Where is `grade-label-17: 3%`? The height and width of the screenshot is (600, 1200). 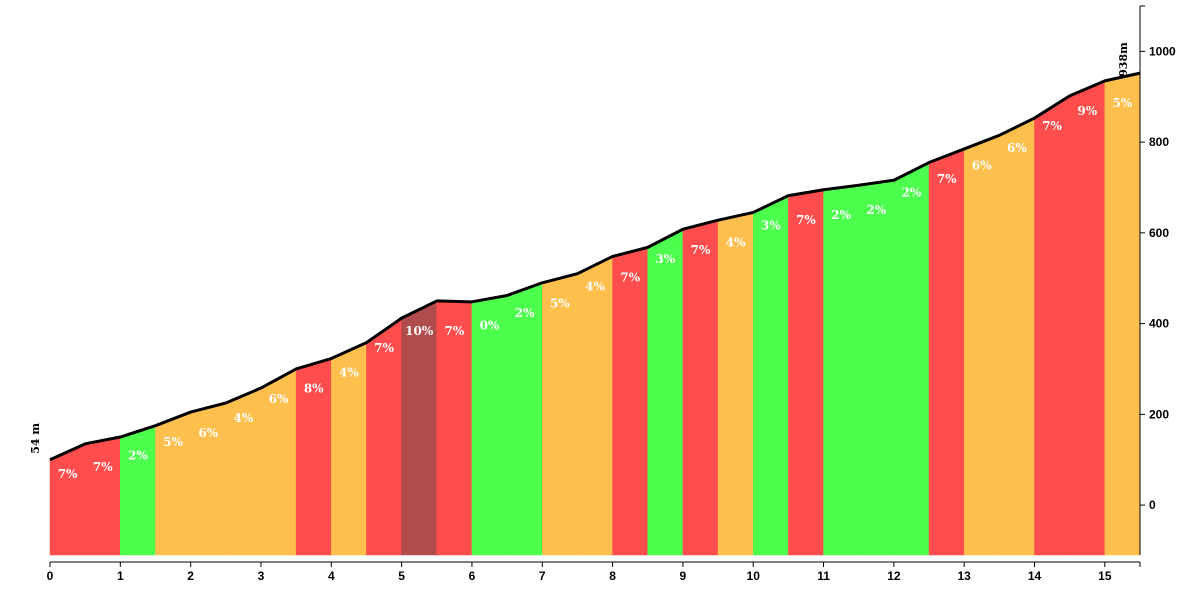 grade-label-17: 3% is located at coordinates (665, 259).